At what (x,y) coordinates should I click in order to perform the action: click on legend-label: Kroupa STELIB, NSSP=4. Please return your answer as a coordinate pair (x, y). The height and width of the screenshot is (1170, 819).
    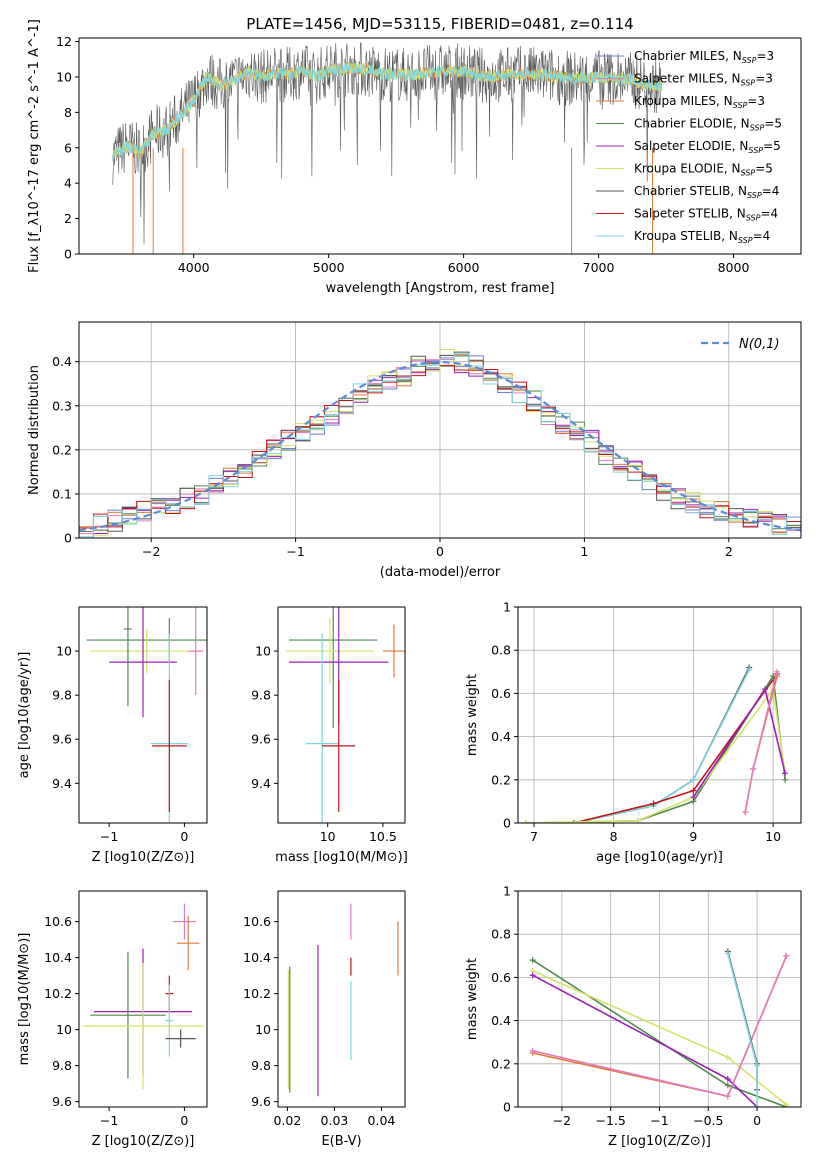
    Looking at the image, I should click on (702, 237).